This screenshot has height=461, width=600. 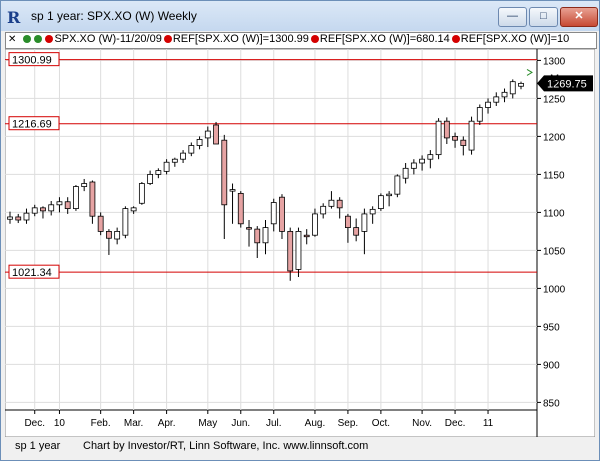 I want to click on y-tick-label: 1300, so click(x=554, y=61).